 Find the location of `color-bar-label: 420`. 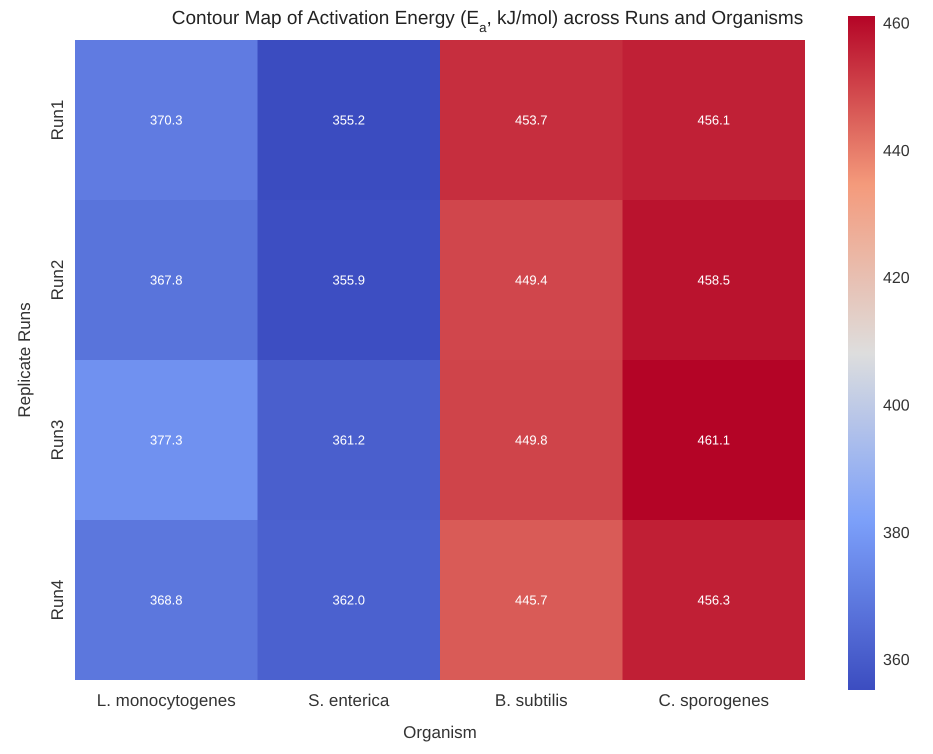

color-bar-label: 420 is located at coordinates (896, 279).